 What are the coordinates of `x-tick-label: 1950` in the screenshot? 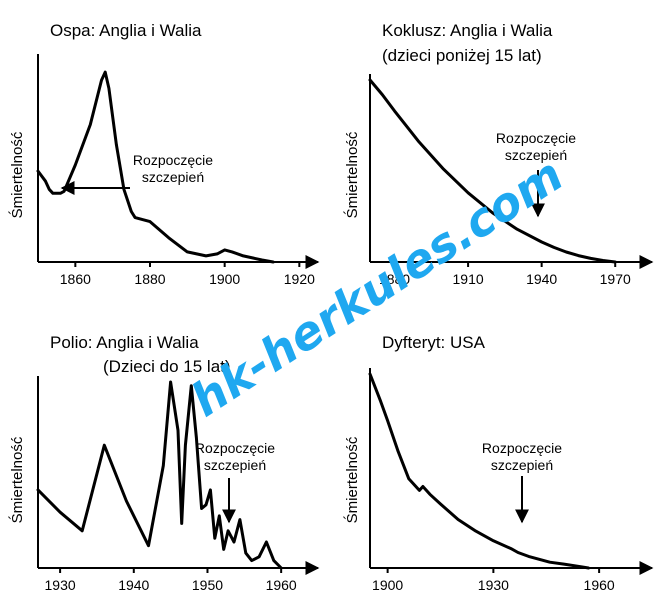 It's located at (207, 585).